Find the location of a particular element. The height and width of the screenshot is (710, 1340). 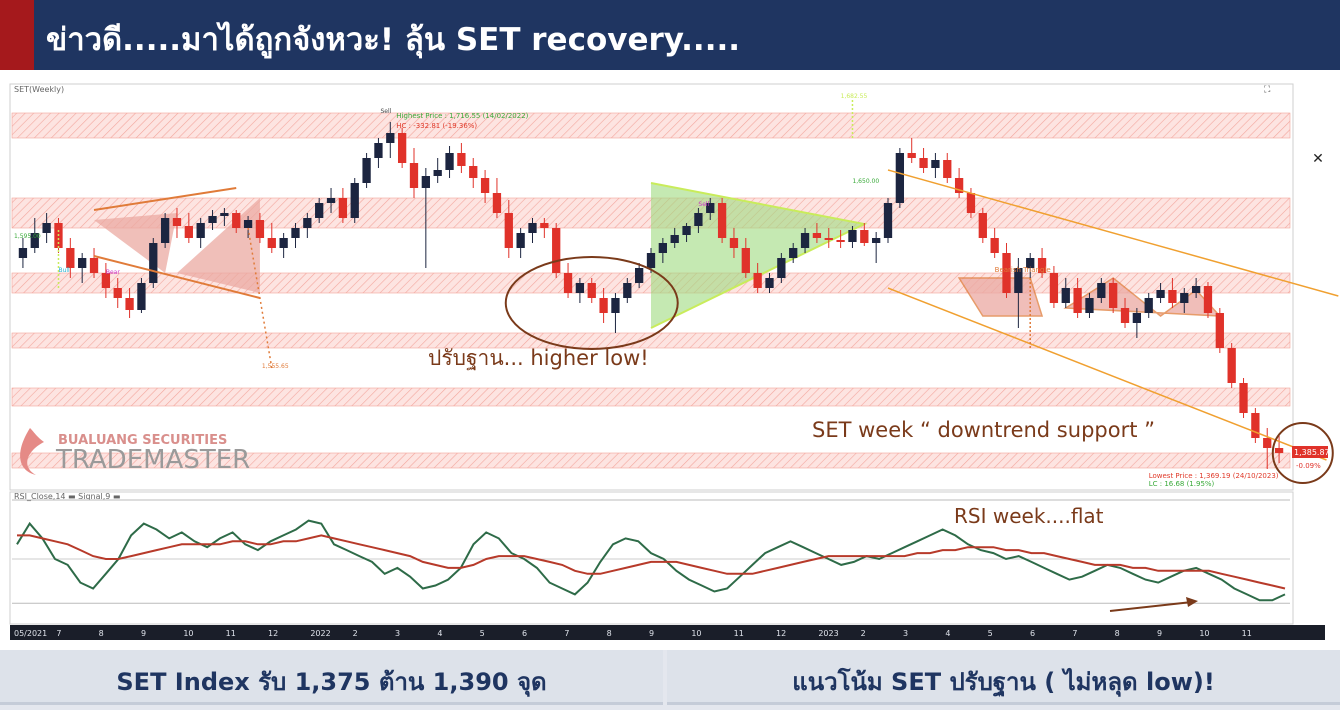

footer-right-box: แนวโน้ม SET ปรับฐาน ( ไม่หลุด low)! is located at coordinates (1003, 677).